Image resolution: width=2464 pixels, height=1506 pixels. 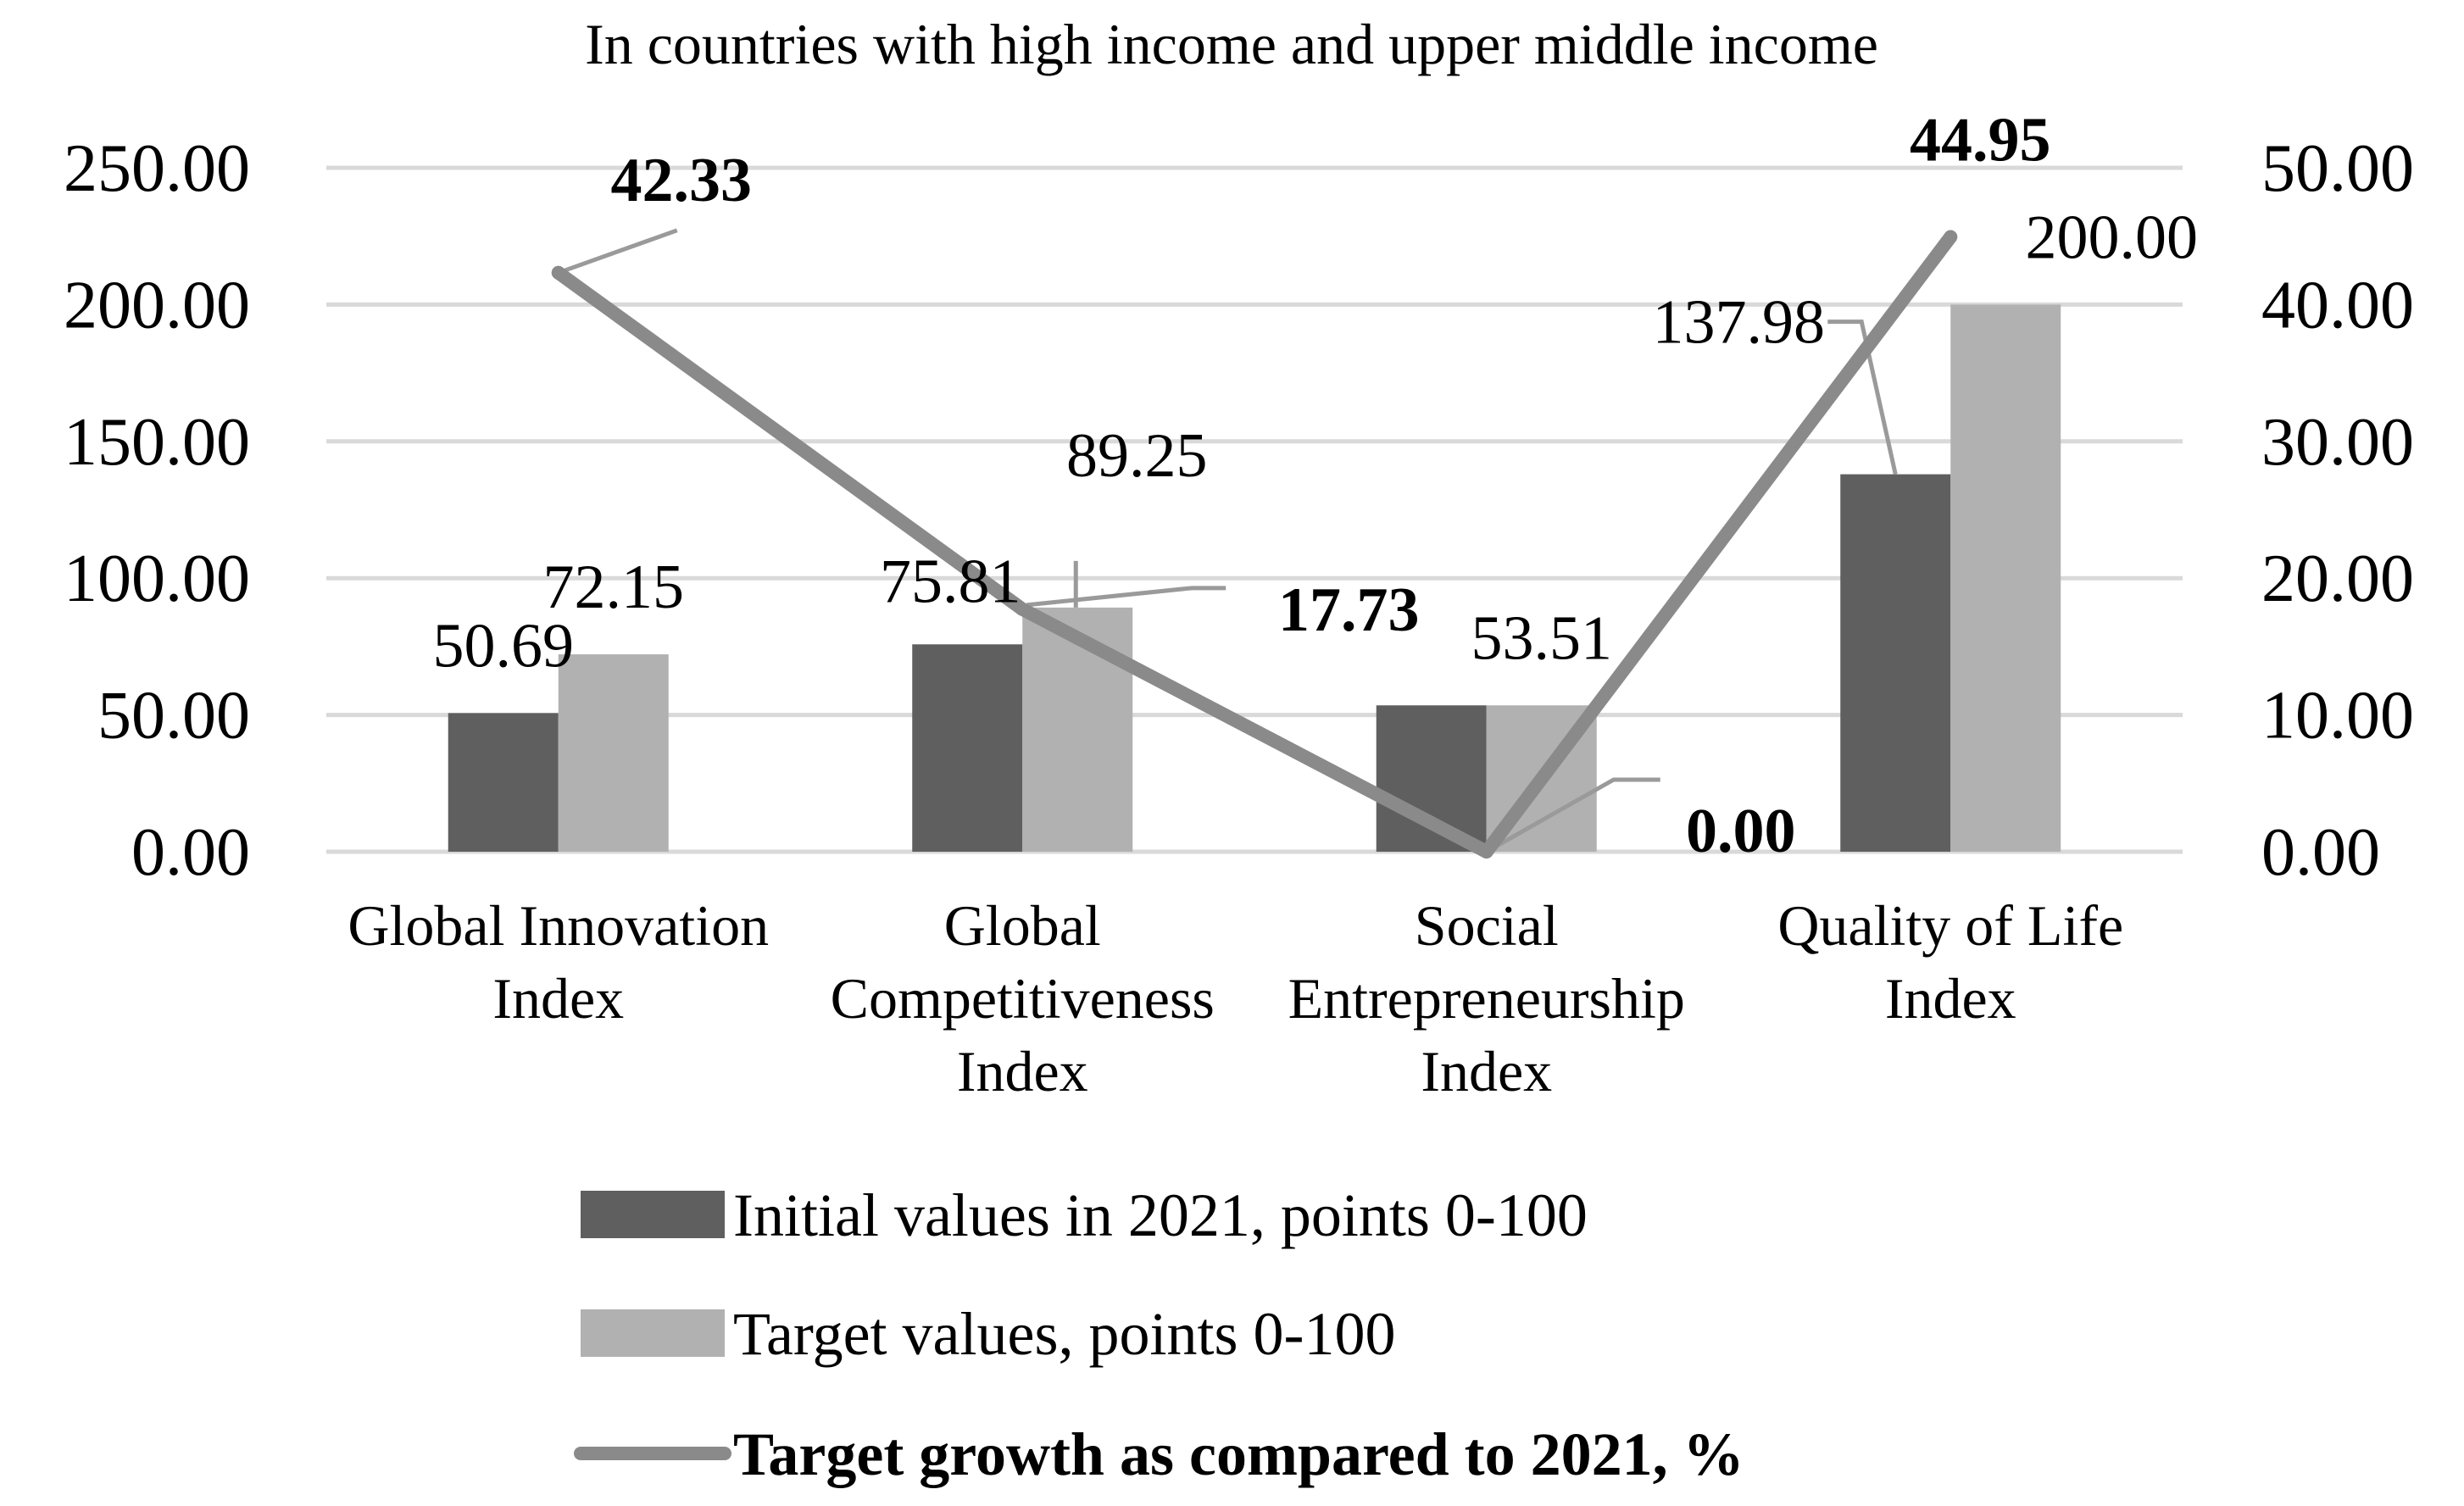 What do you see at coordinates (2337, 511) in the screenshot?
I see `right-y-axis: 0.00 10.00 20.00 30.00 40.00 50.00` at bounding box center [2337, 511].